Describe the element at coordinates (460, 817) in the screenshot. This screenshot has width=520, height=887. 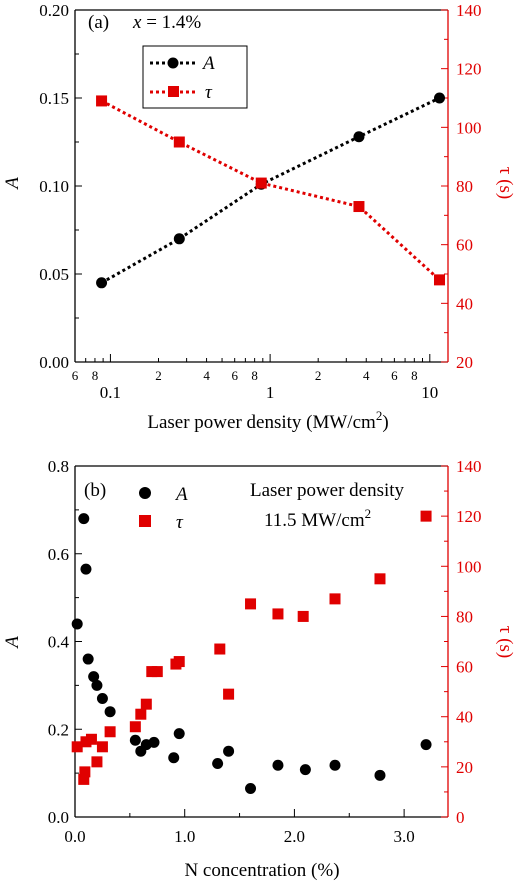
I see `panel-b-ytick-right-label: 0` at that location.